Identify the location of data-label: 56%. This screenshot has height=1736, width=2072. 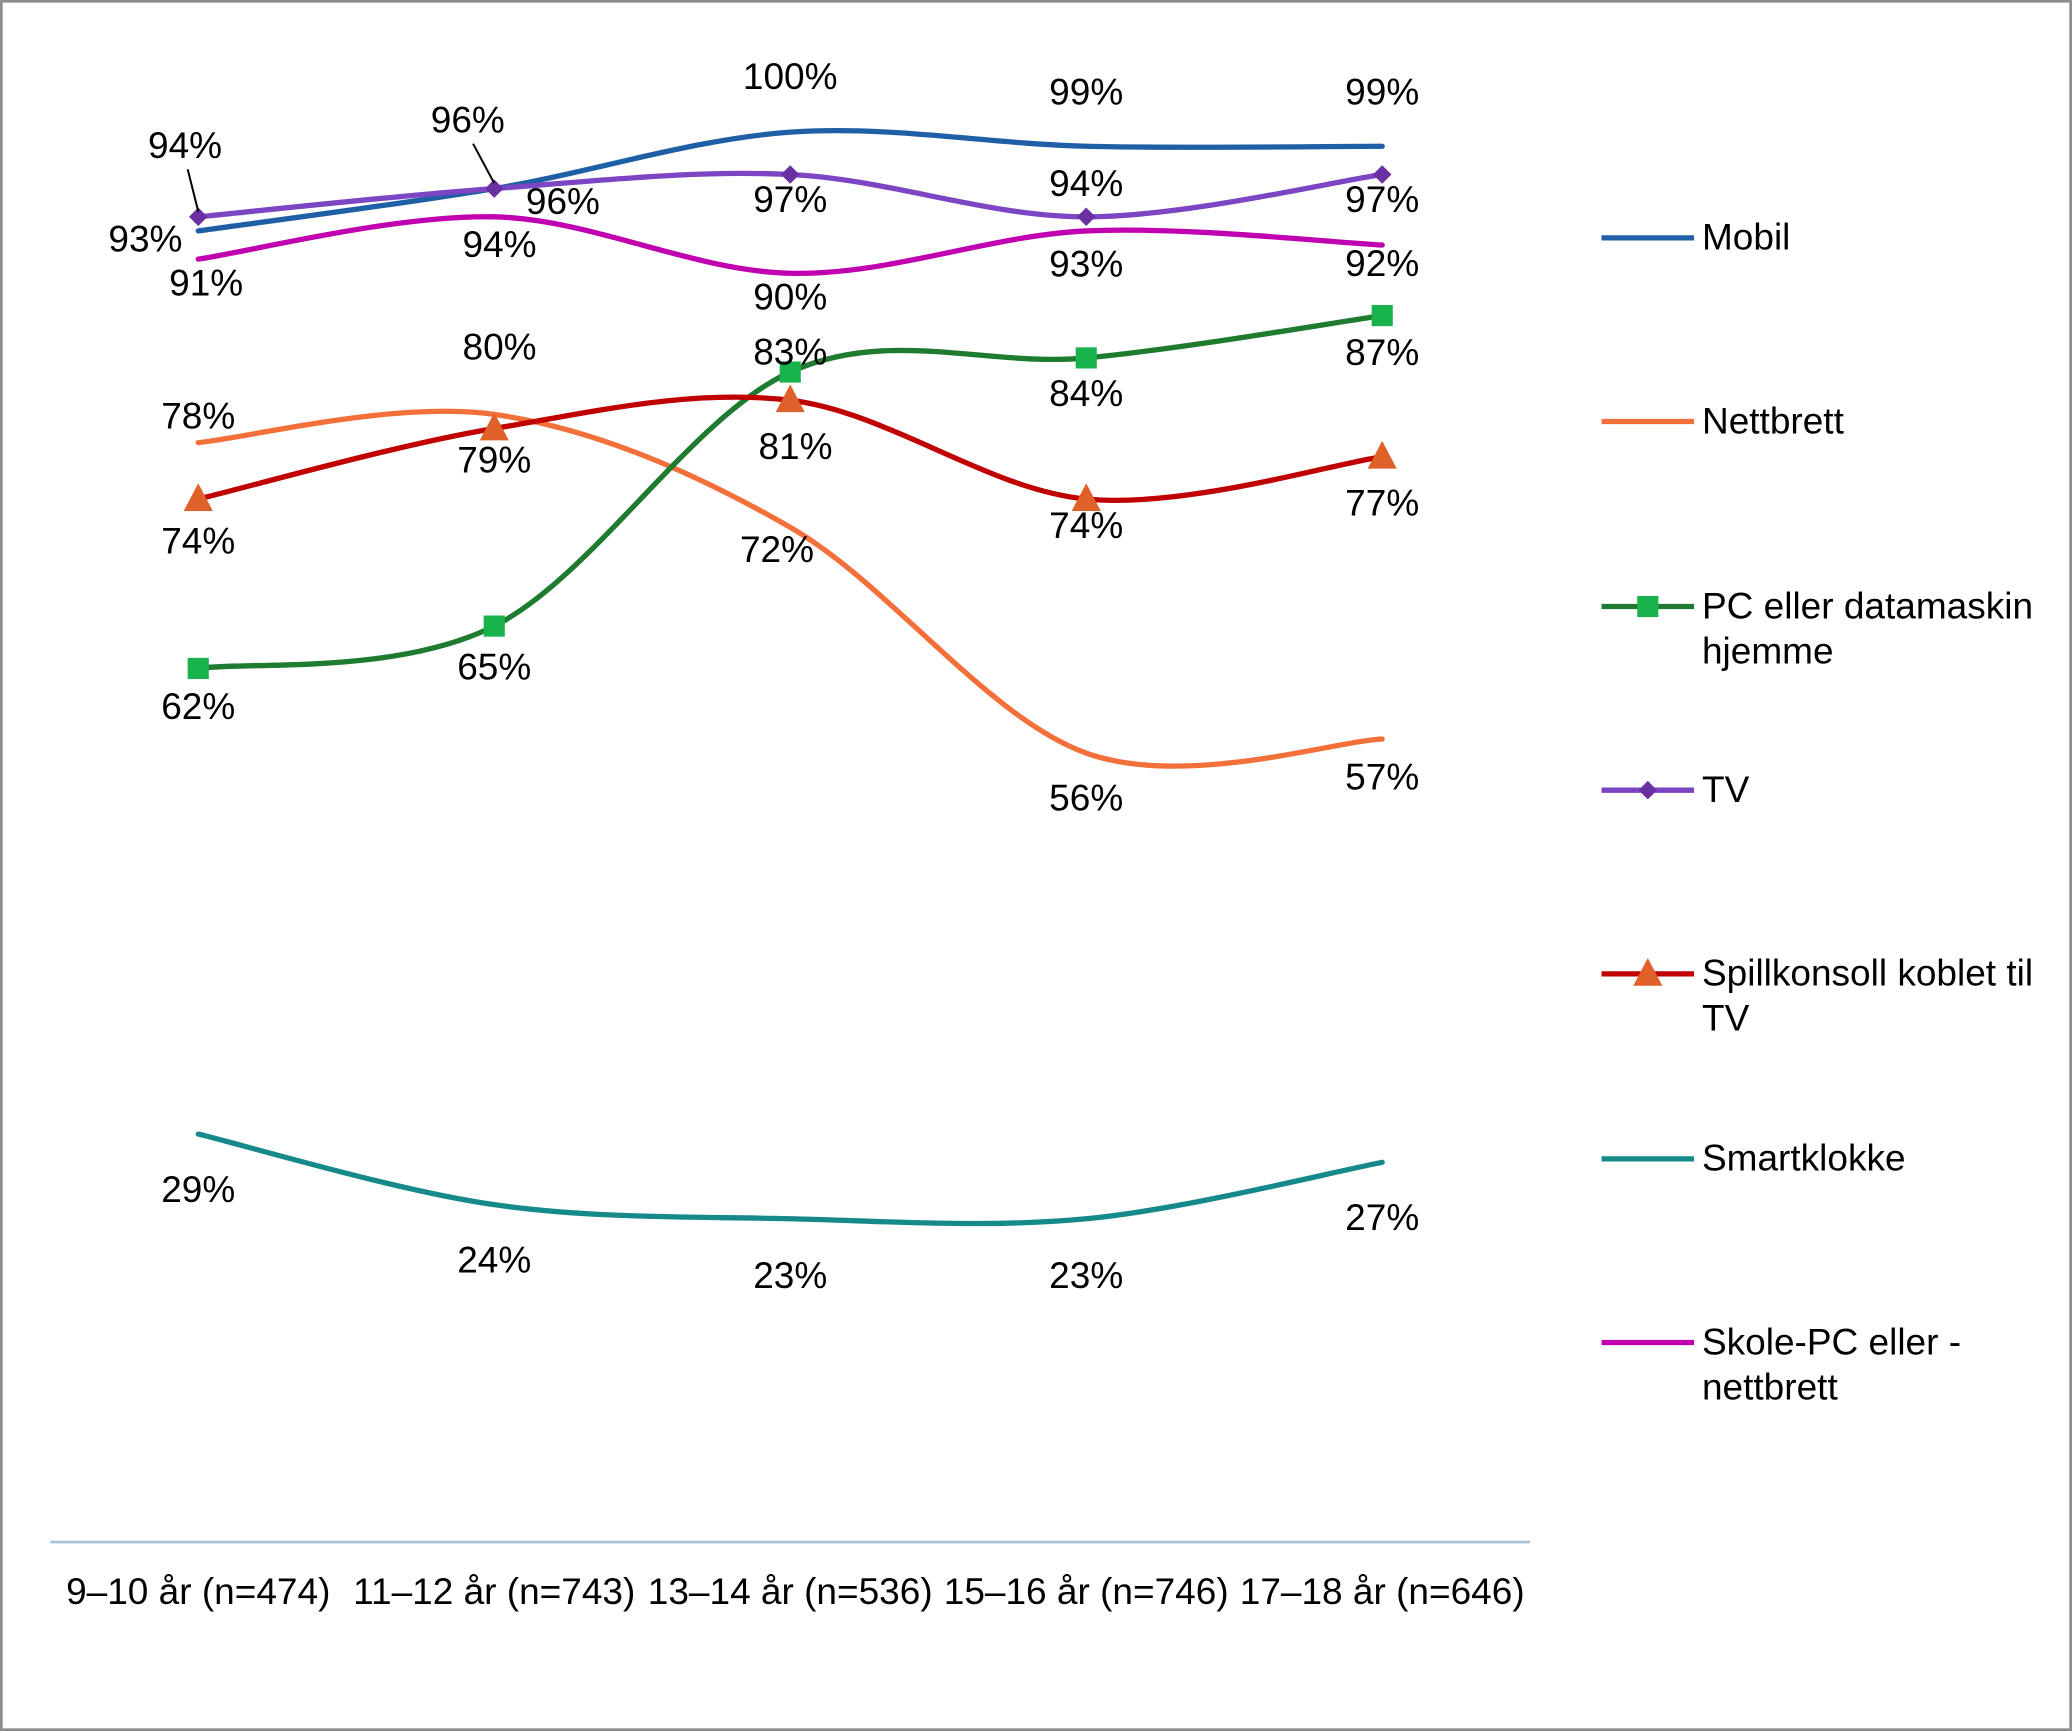
(1086, 797).